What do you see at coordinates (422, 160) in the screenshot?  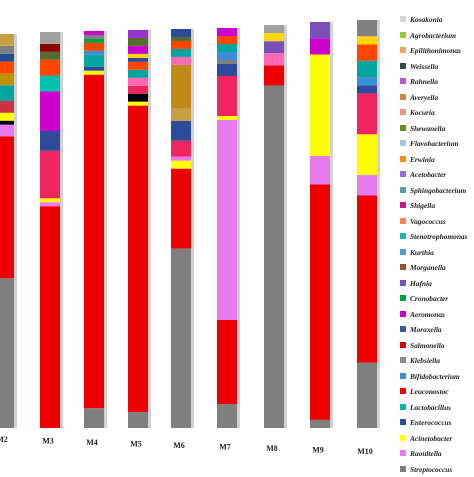 I see `legend-label: Erwinia` at bounding box center [422, 160].